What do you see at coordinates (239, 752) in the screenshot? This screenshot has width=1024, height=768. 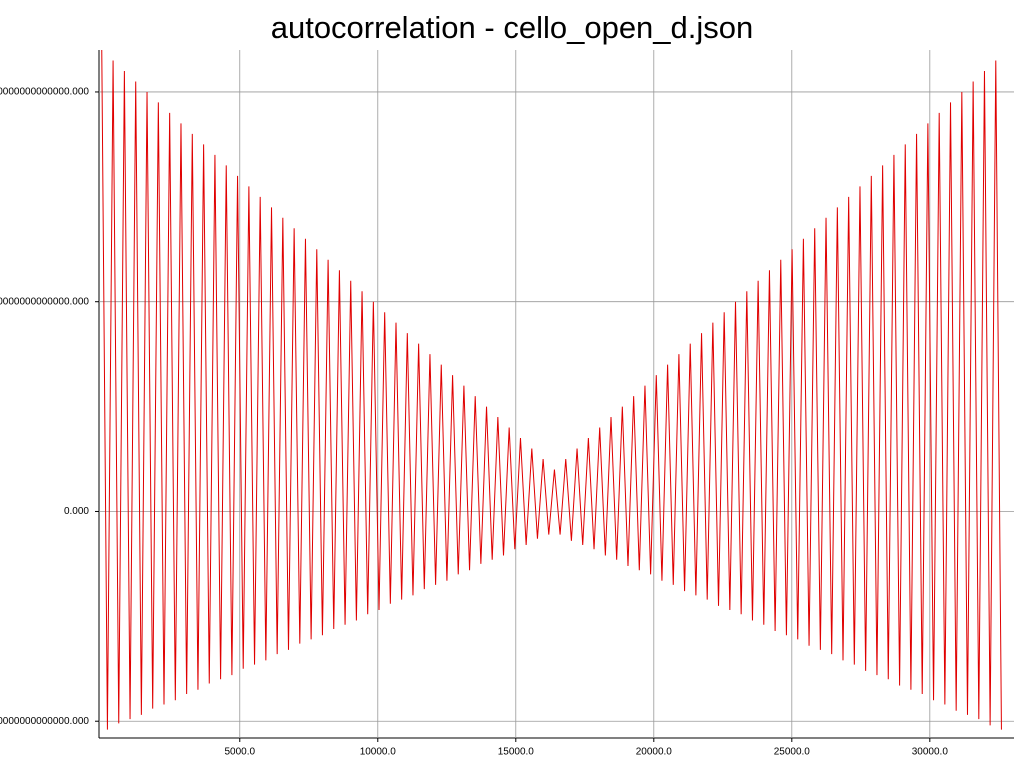 I see `x-tick-label: 5000.0` at bounding box center [239, 752].